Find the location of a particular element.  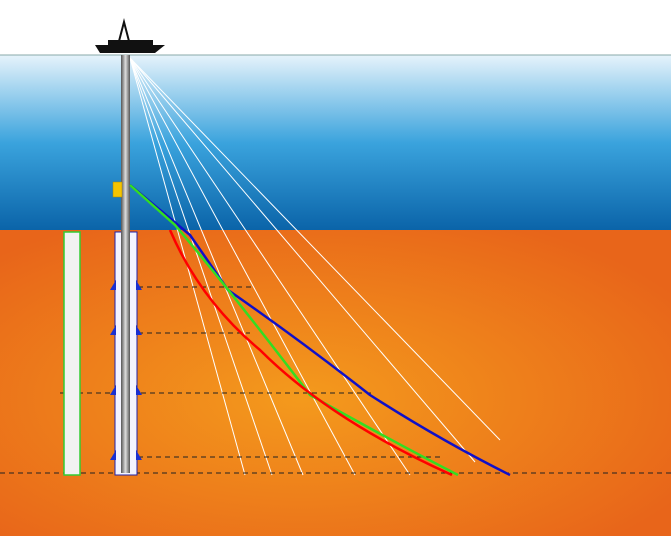

vessel is located at coordinates (130, 35).